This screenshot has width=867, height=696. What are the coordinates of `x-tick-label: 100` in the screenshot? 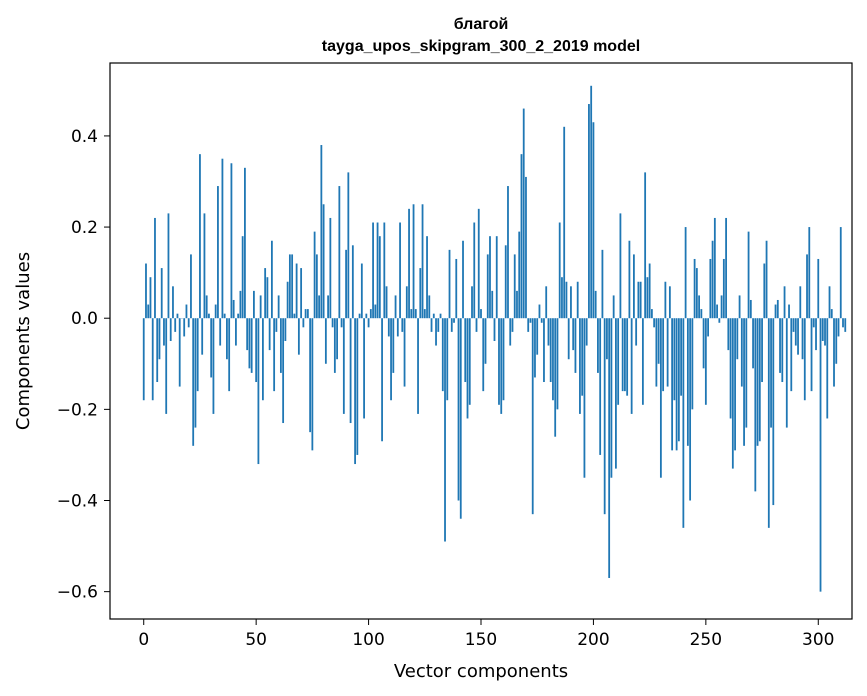 It's located at (368, 640).